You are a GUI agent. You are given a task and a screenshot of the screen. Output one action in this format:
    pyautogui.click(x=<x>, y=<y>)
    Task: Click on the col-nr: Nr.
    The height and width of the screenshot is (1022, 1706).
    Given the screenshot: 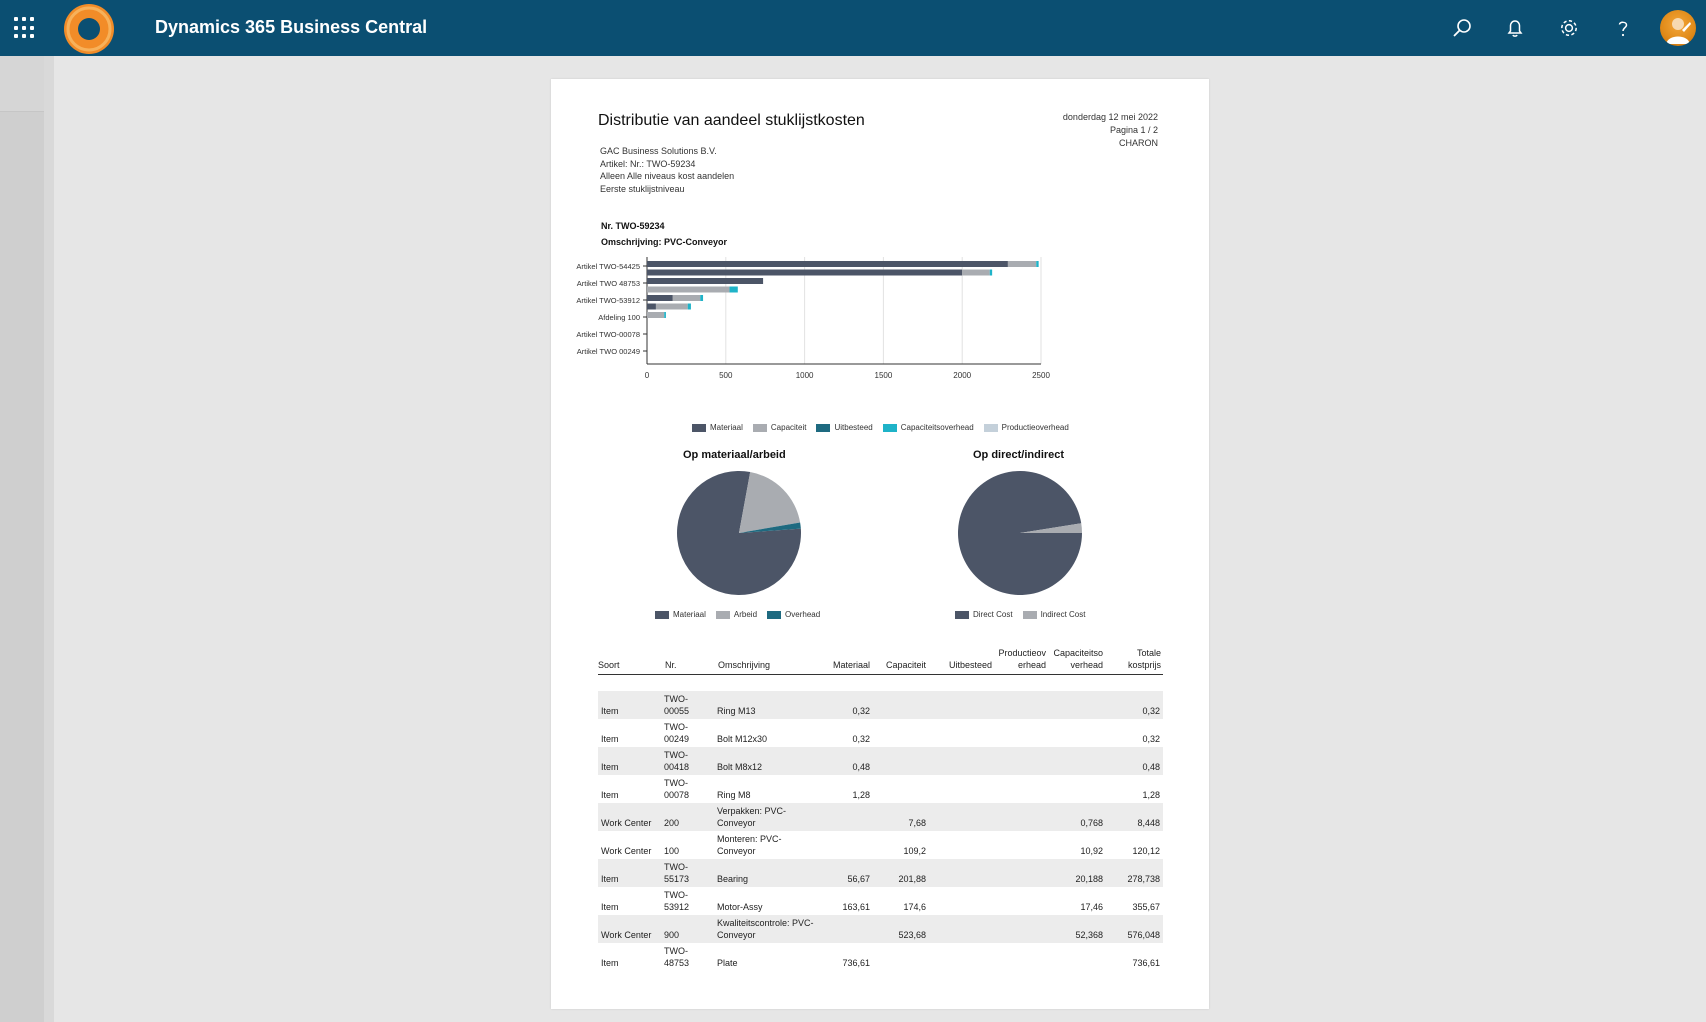 What is the action you would take?
    pyautogui.click(x=671, y=665)
    